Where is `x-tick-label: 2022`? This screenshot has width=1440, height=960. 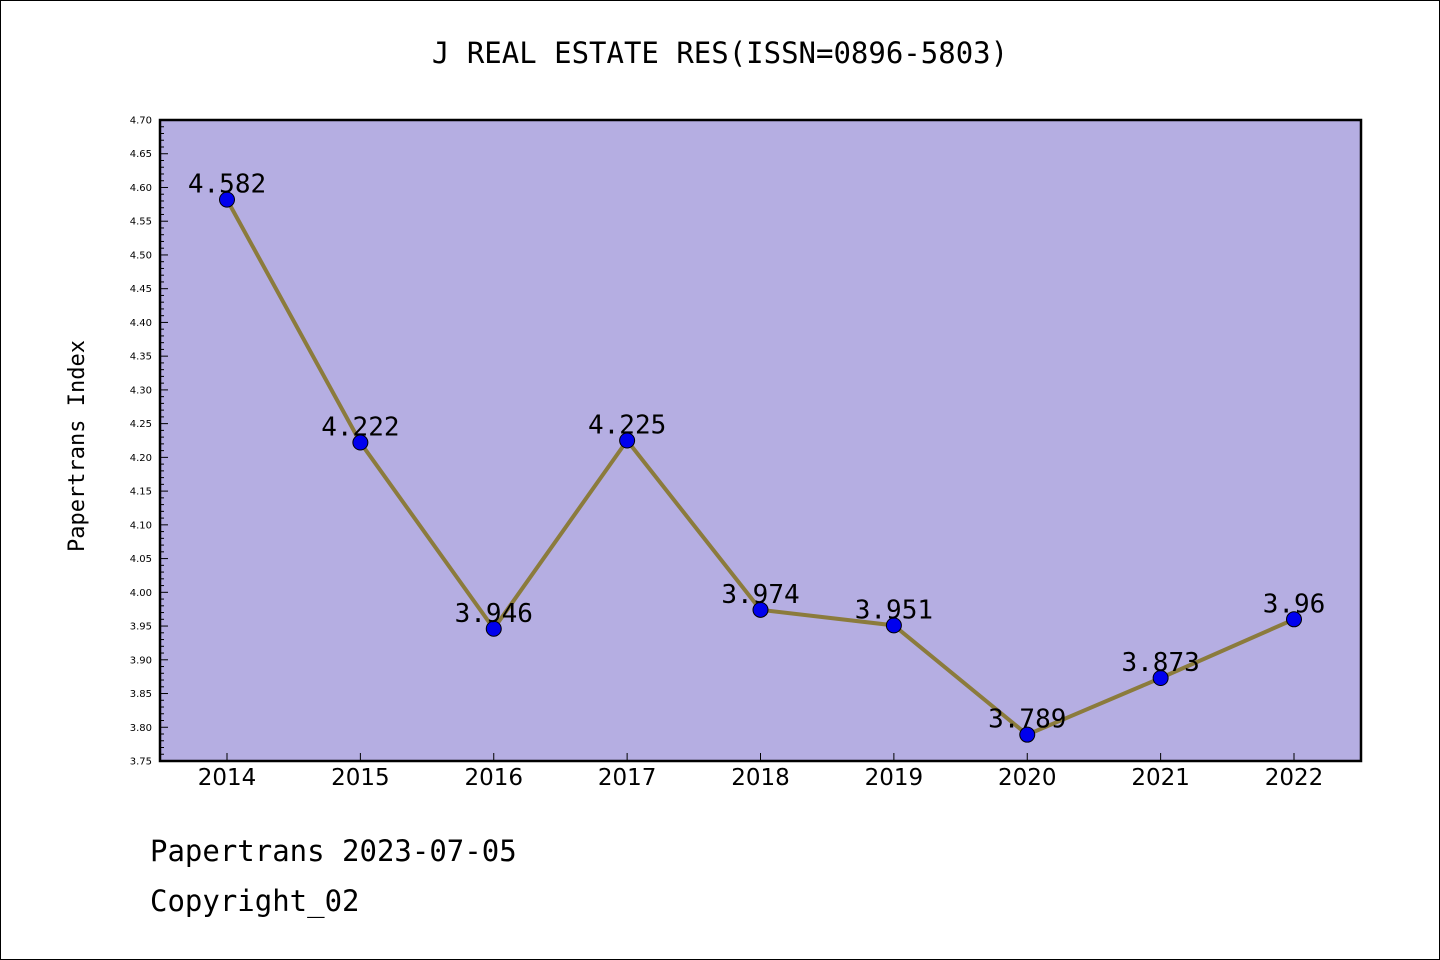 x-tick-label: 2022 is located at coordinates (1294, 778).